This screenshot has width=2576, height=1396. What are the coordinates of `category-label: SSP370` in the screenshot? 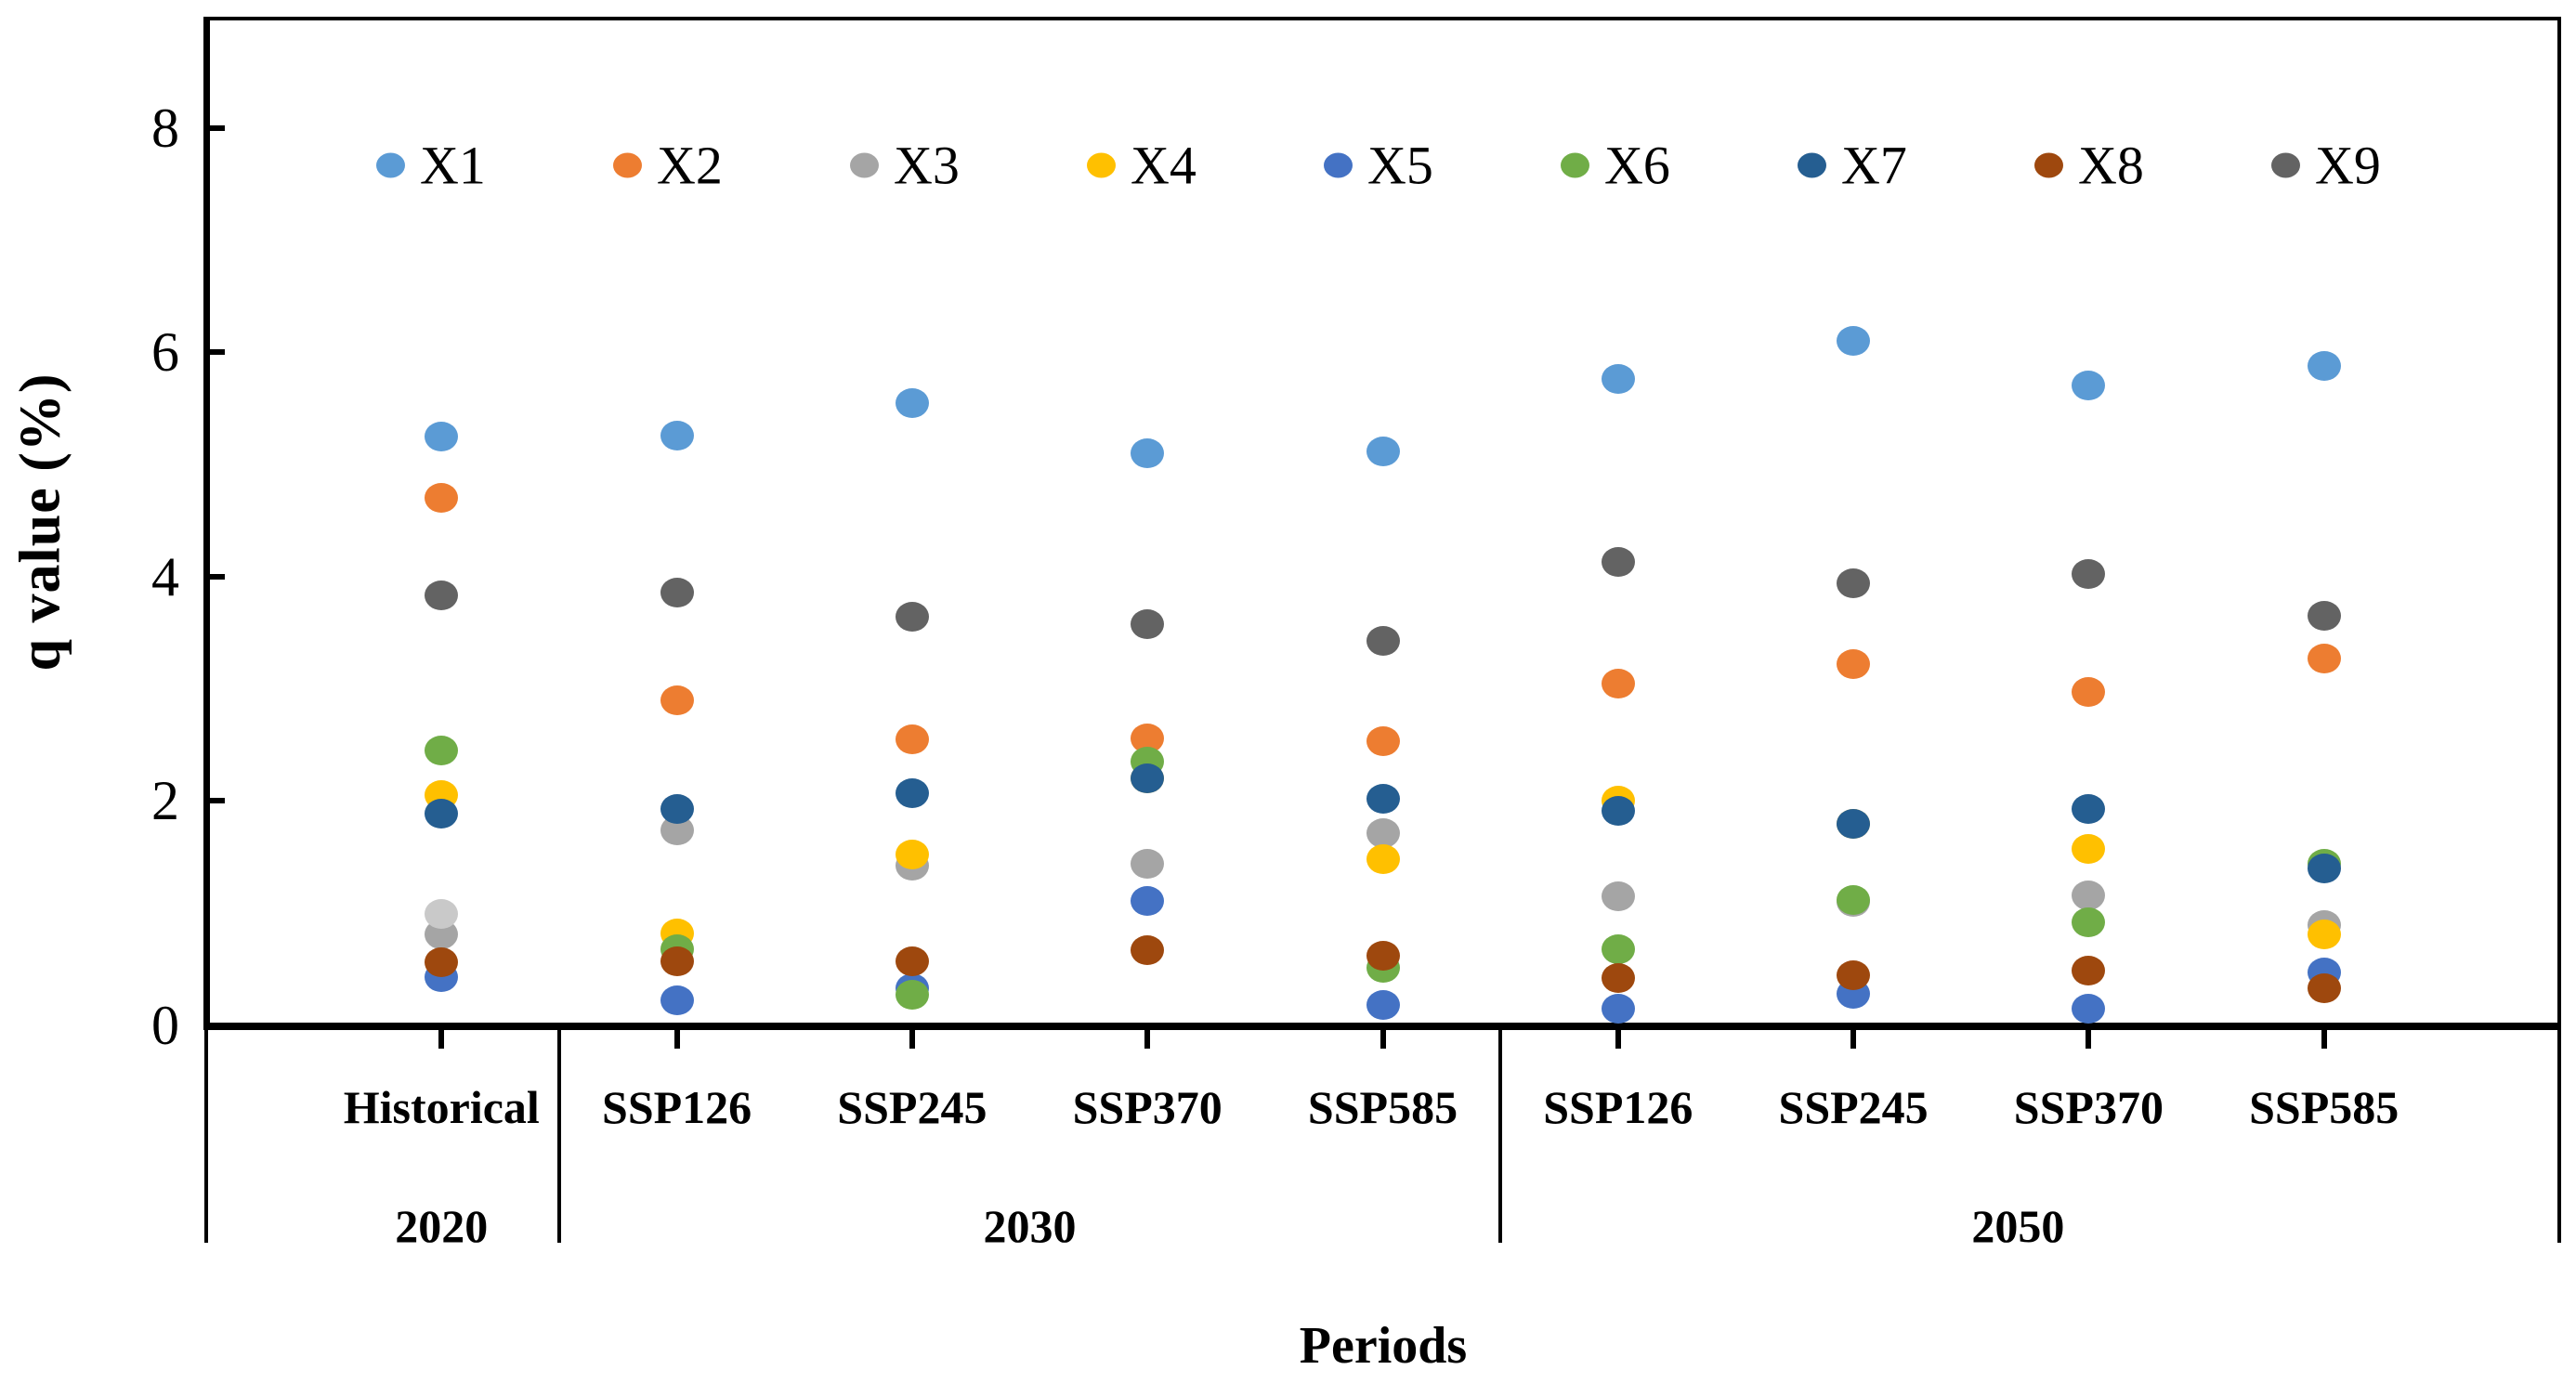 It's located at (1148, 1107).